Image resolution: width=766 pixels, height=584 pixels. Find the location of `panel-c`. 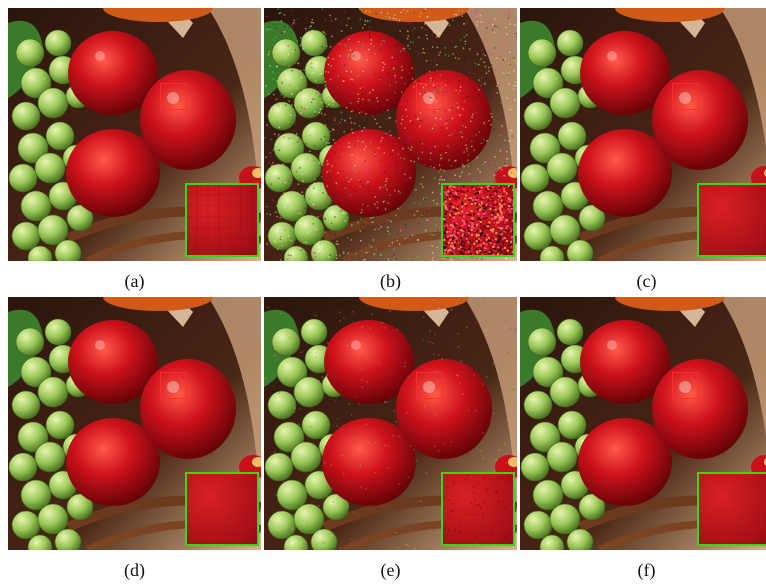

panel-c is located at coordinates (643, 134).